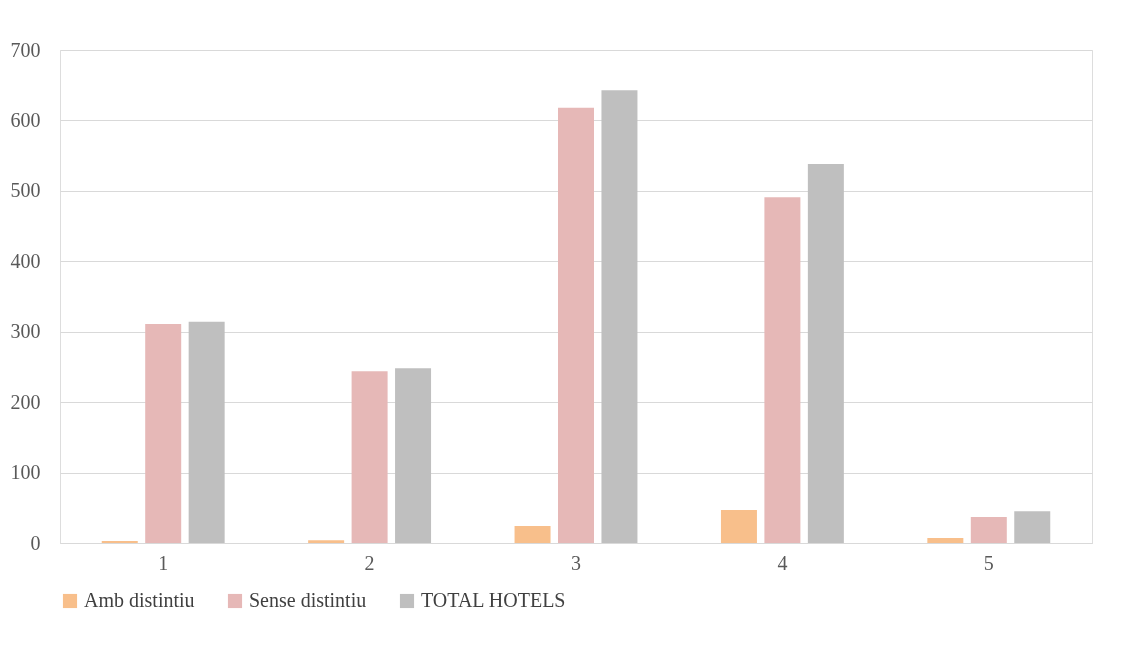 Image resolution: width=1146 pixels, height=664 pixels. Describe the element at coordinates (308, 600) in the screenshot. I see `legend-label: Sense distintiu` at that location.